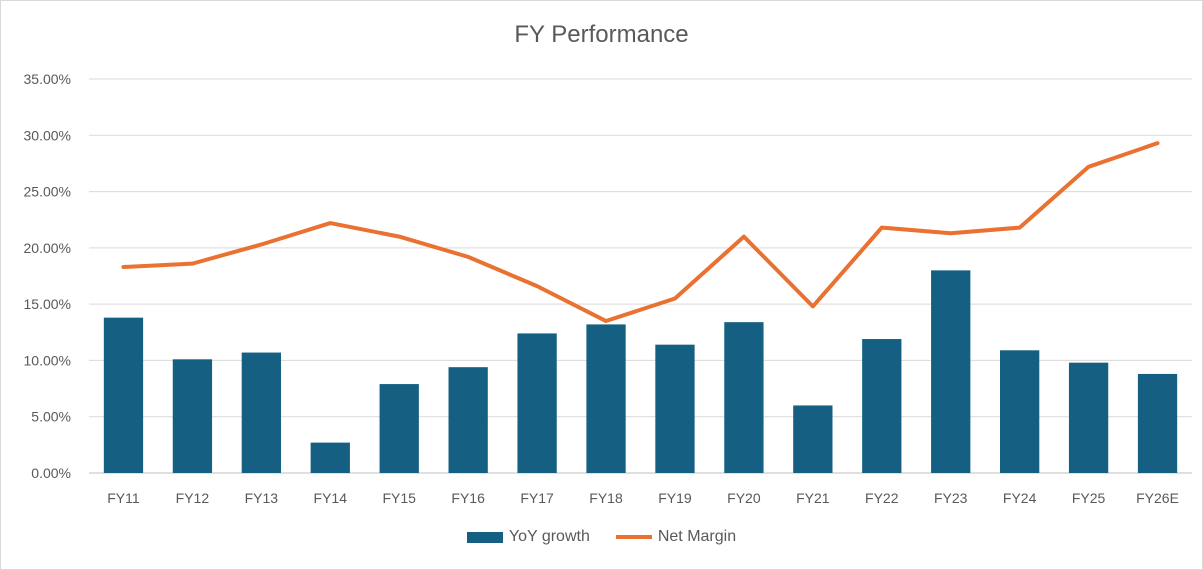 This screenshot has height=570, width=1203. Describe the element at coordinates (262, 498) in the screenshot. I see `x-tick-label: FY13` at that location.